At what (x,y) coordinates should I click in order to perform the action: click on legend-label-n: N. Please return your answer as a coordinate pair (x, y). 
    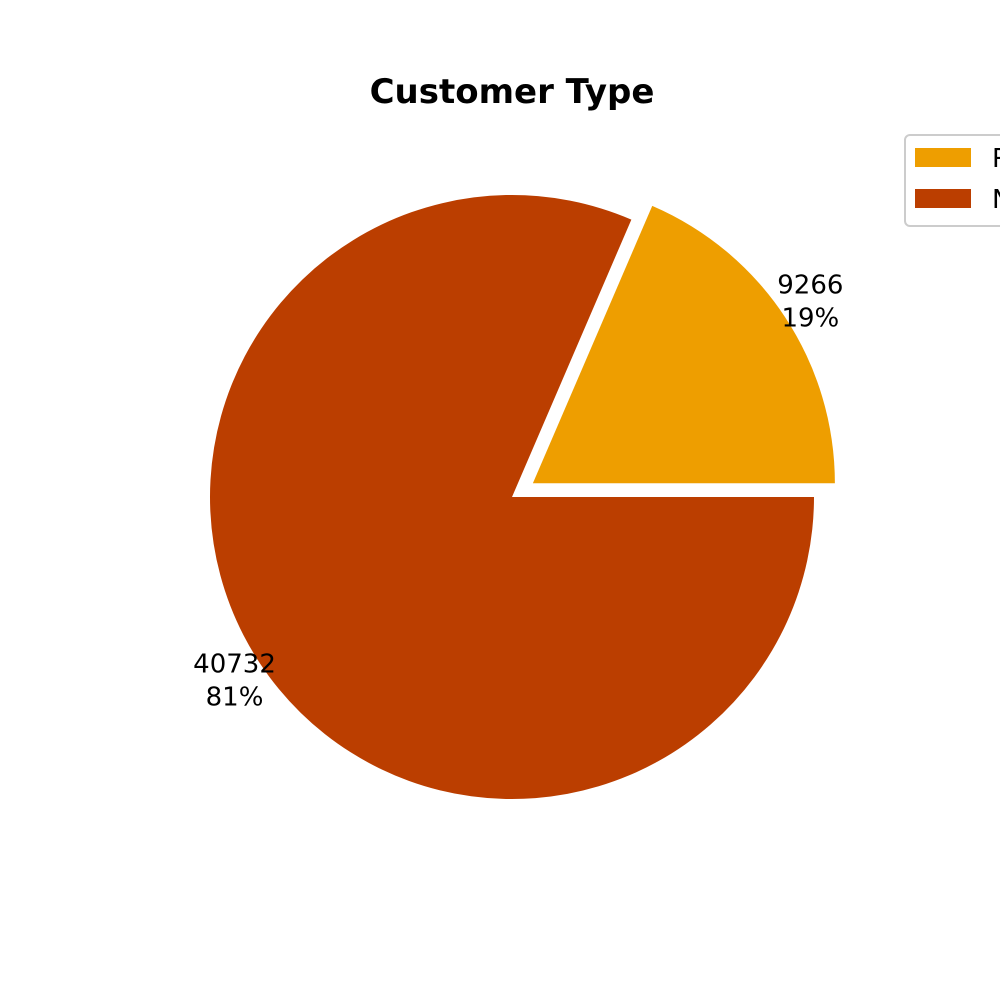
    Looking at the image, I should click on (996, 200).